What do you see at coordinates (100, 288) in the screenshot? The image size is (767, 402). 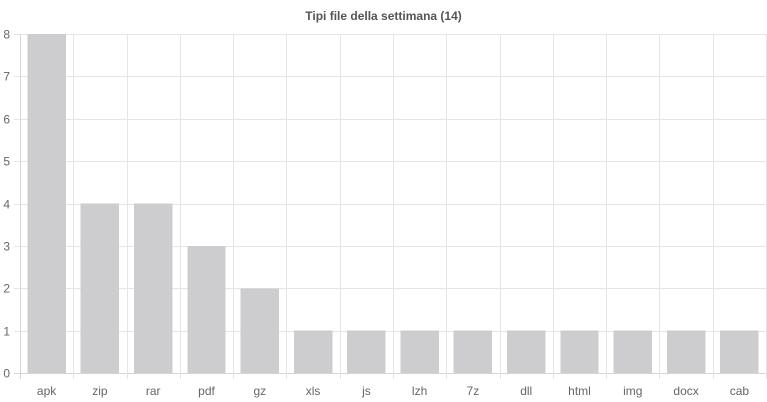 I see `bar-zip` at bounding box center [100, 288].